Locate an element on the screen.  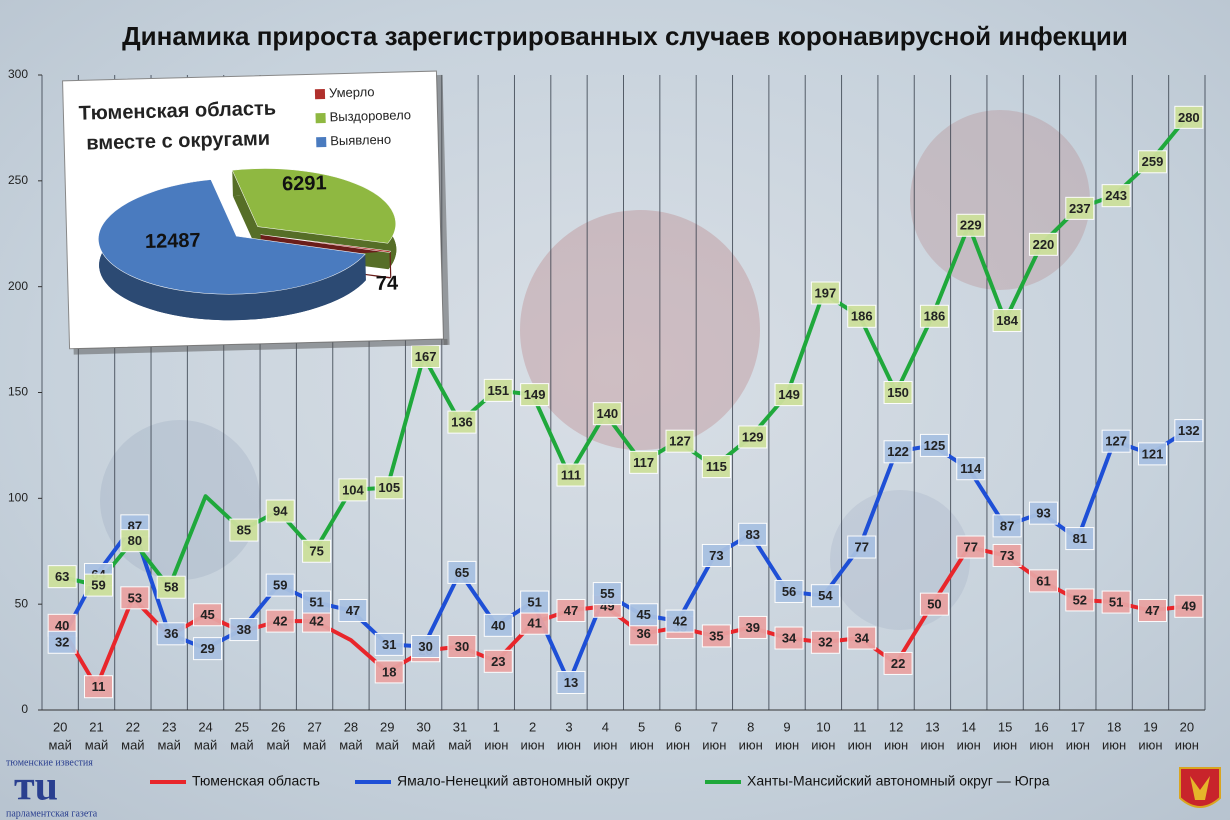
data-label: 29 is located at coordinates (207, 648).